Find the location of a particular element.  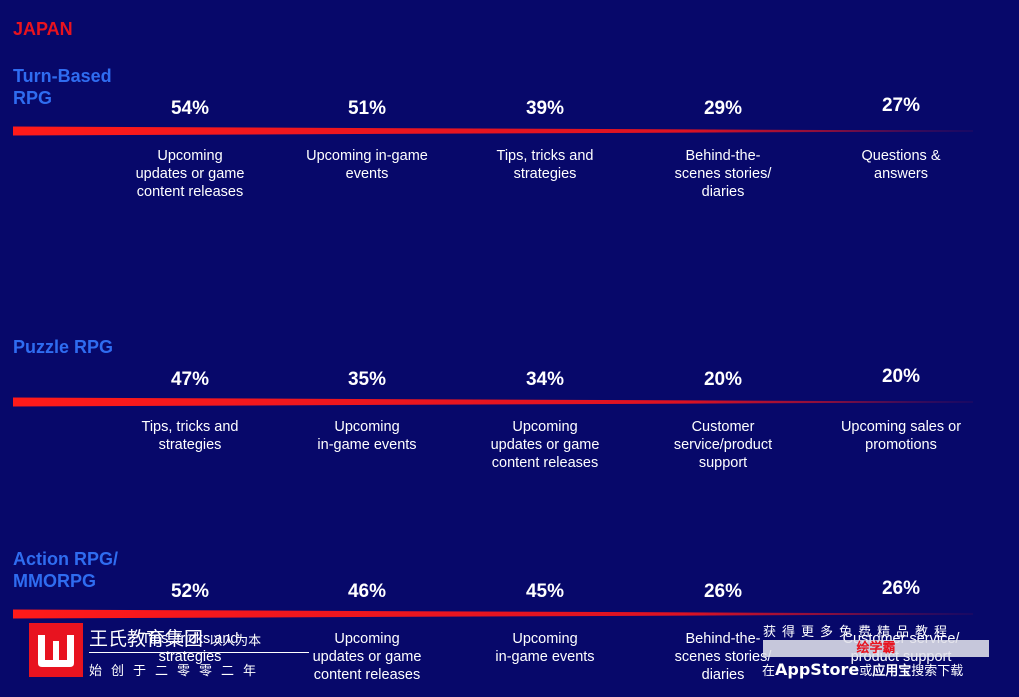

category-label-line: Customer is located at coordinates (723, 427).